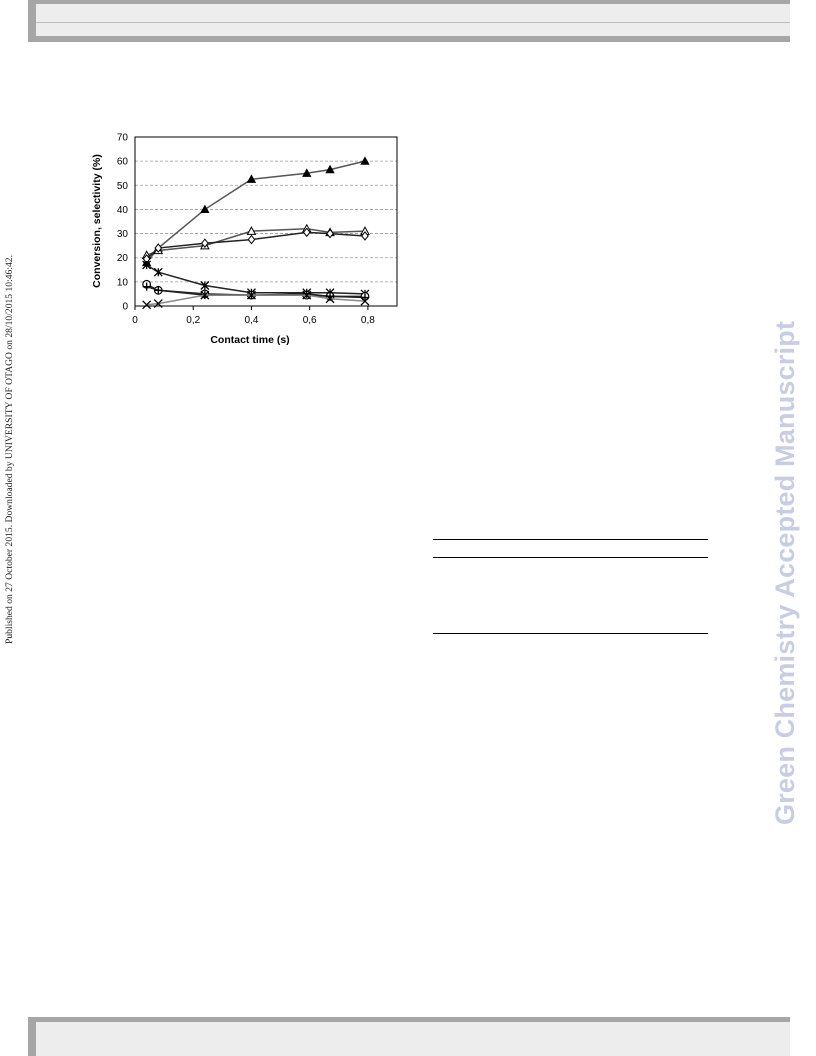  I want to click on y-tick-label: 0, so click(125, 307).